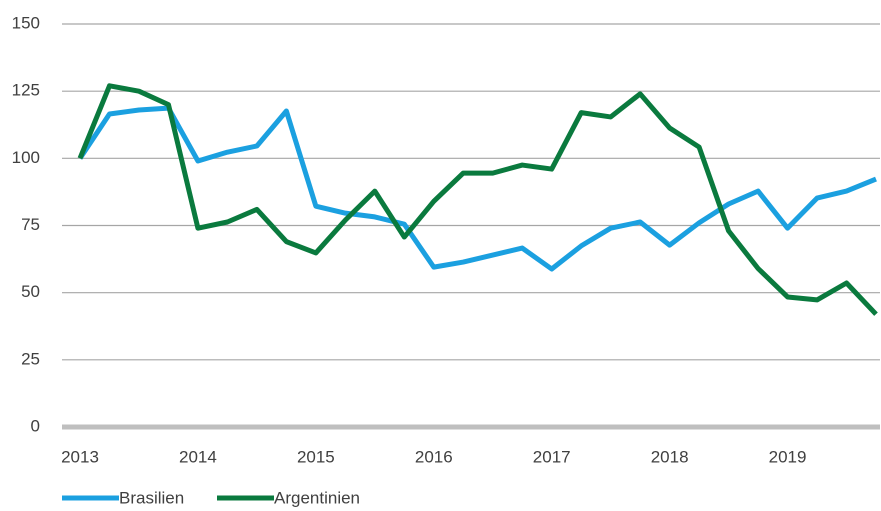 This screenshot has height=511, width=881. Describe the element at coordinates (316, 456) in the screenshot. I see `x-tick-label: 2015` at that location.